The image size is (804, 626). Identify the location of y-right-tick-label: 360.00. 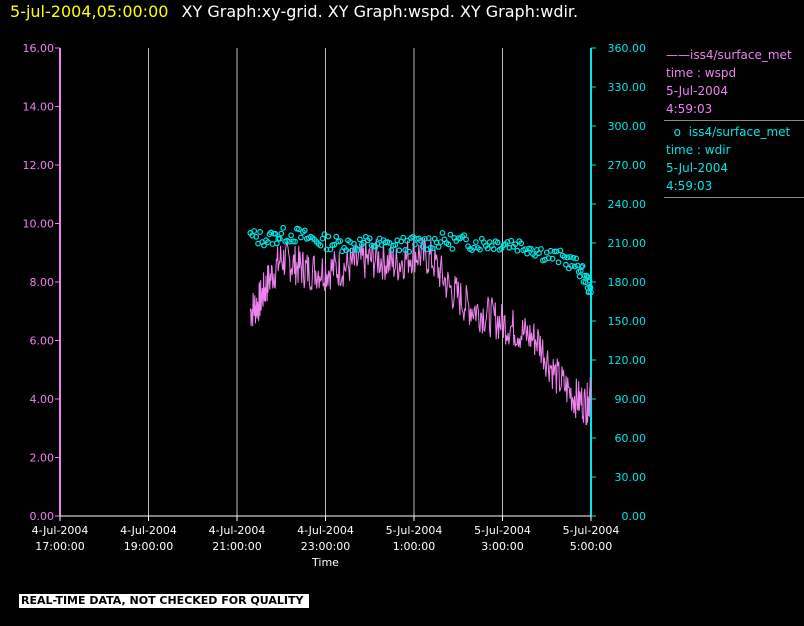
(627, 48).